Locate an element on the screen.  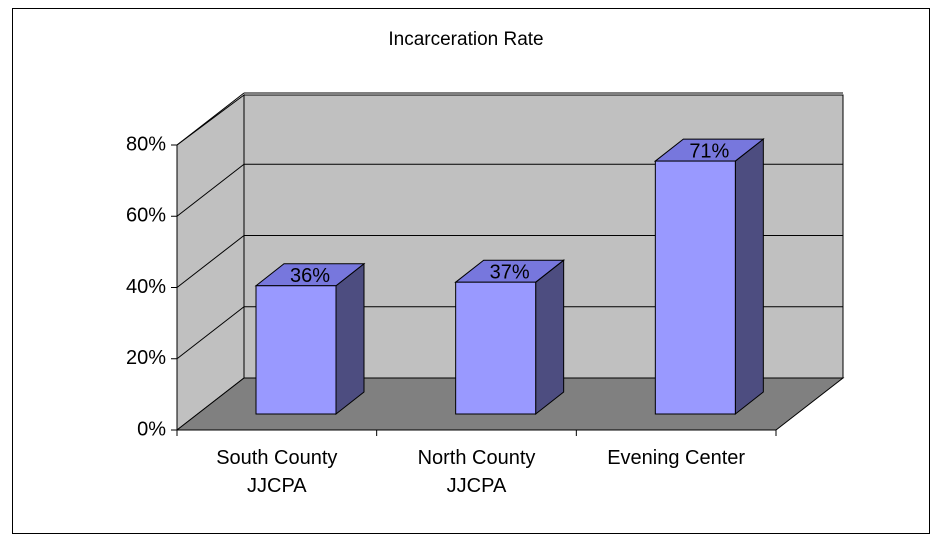
x-tick-label-box: Evening Center is located at coordinates (676, 458).